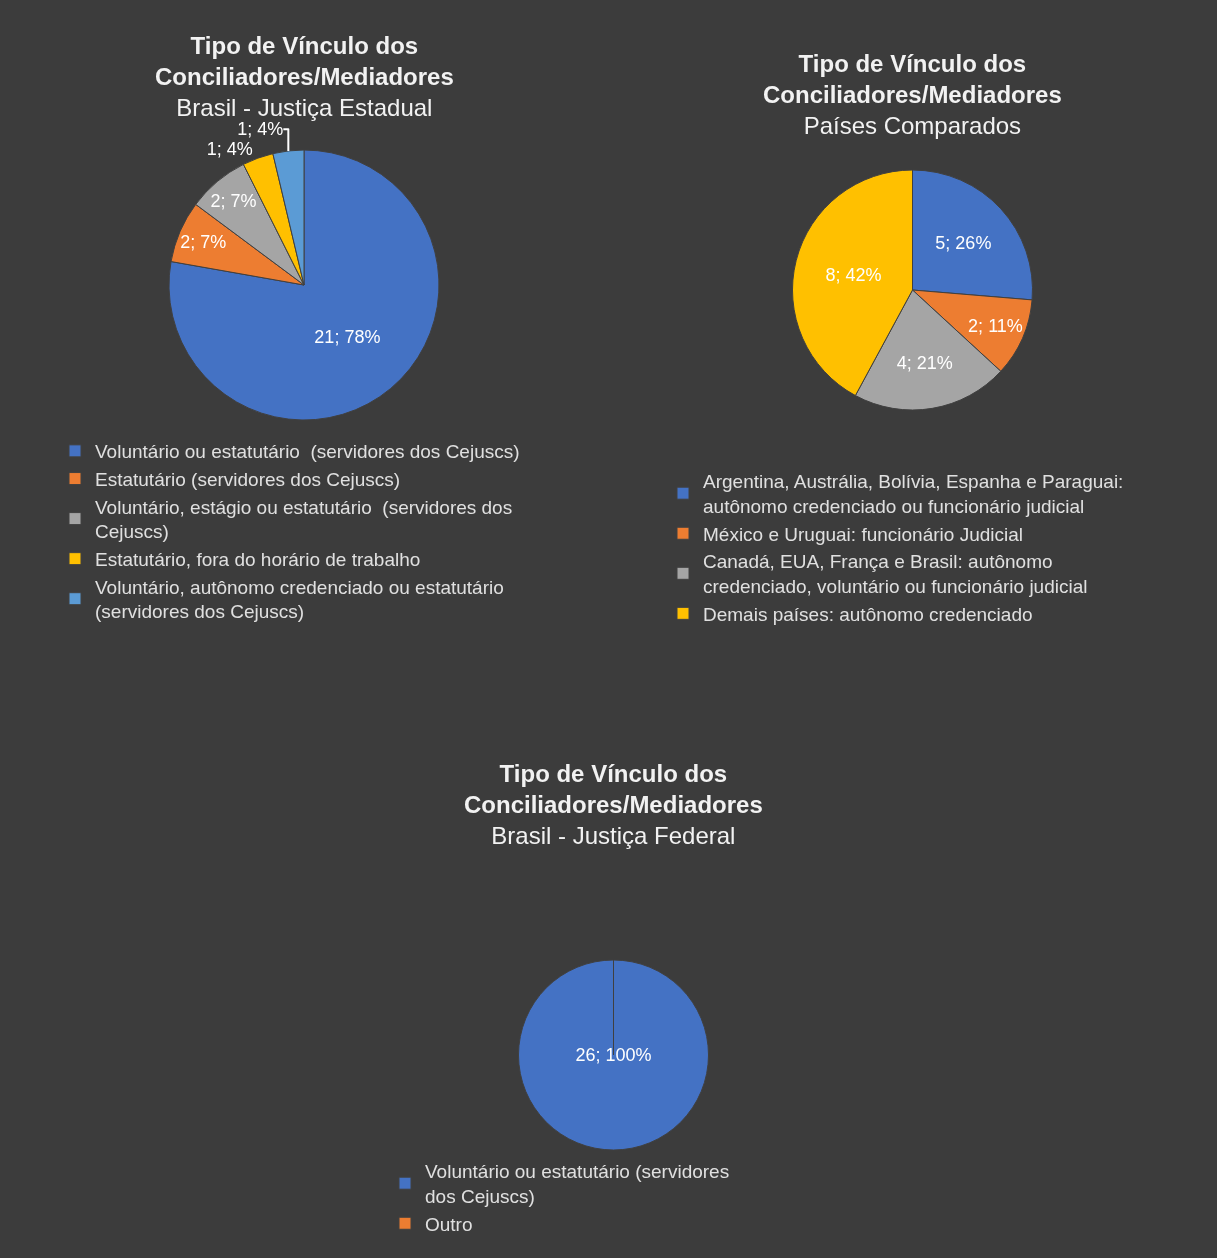  I want to click on legend-label: Demais países: autônomo credenciado, so click(868, 614).